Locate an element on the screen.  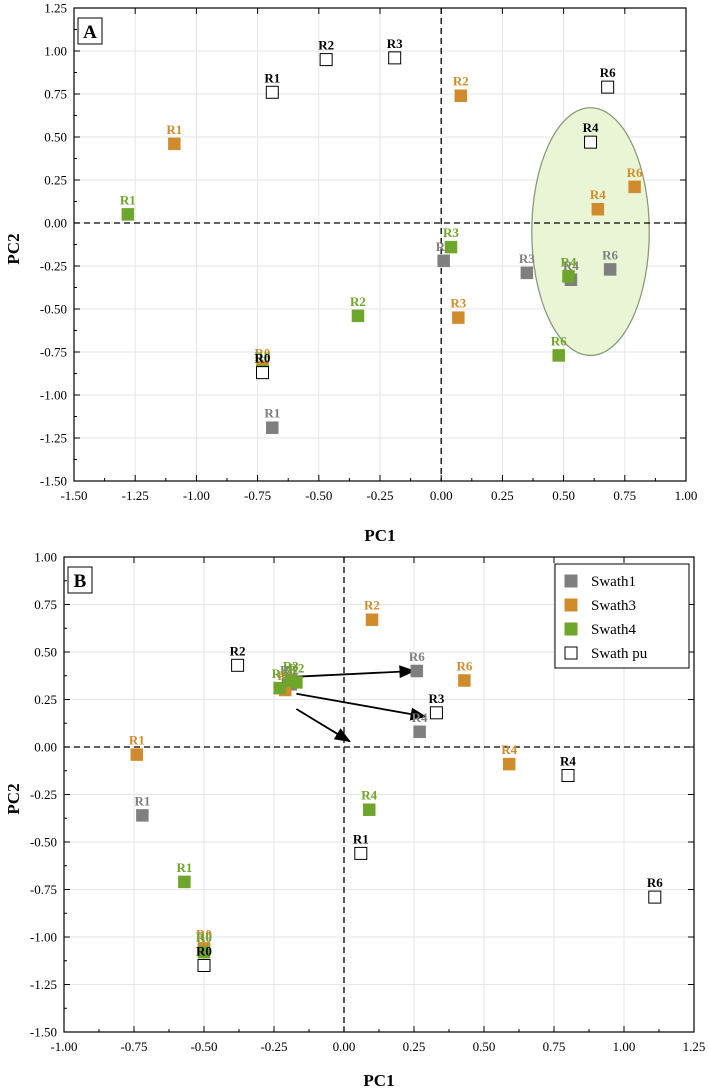
panel-label: A is located at coordinates (90, 32).